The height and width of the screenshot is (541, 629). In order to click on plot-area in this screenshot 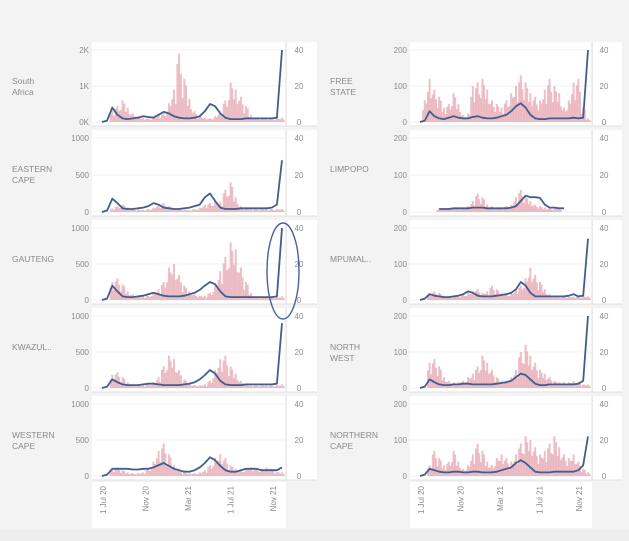, I will do `click(501, 262)`.